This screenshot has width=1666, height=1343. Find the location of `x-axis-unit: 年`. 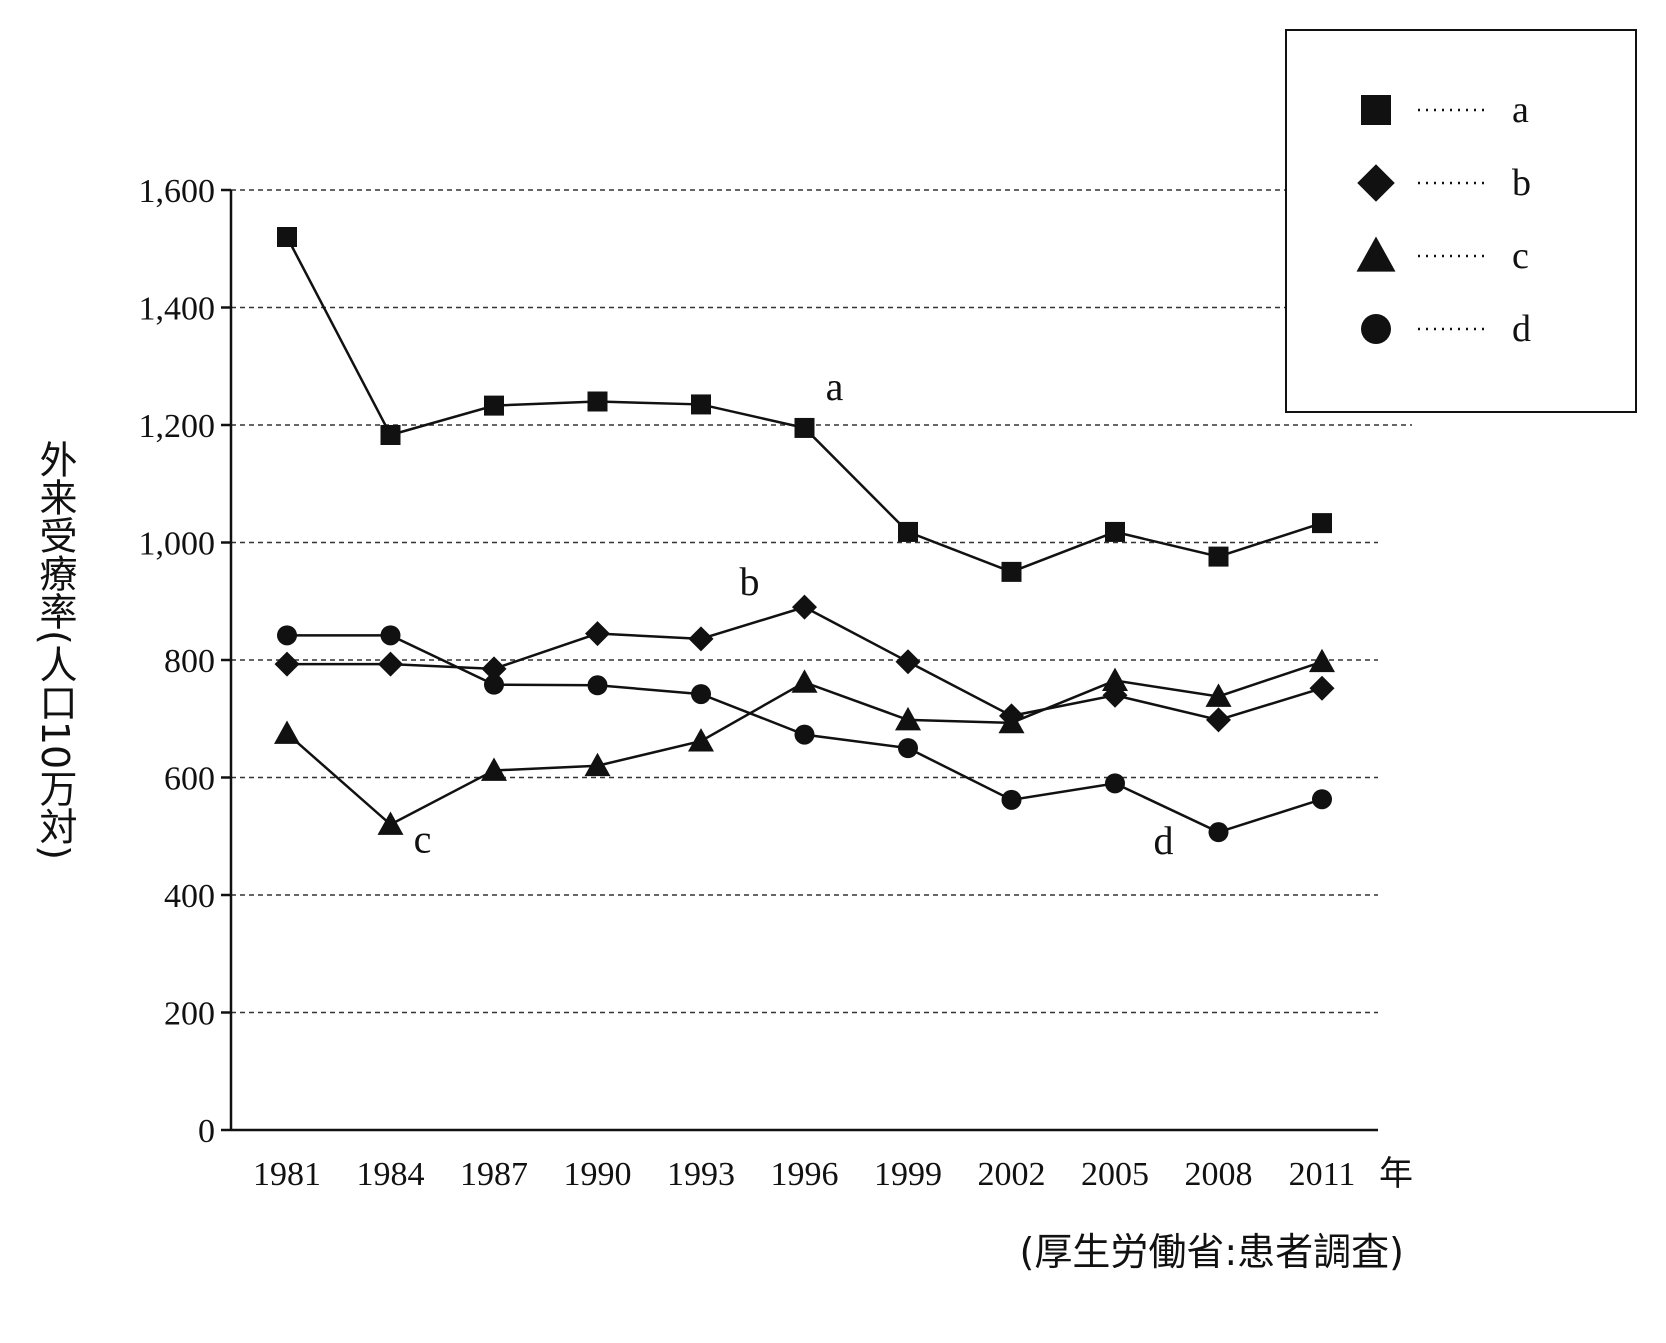

x-axis-unit: 年 is located at coordinates (1396, 1174).